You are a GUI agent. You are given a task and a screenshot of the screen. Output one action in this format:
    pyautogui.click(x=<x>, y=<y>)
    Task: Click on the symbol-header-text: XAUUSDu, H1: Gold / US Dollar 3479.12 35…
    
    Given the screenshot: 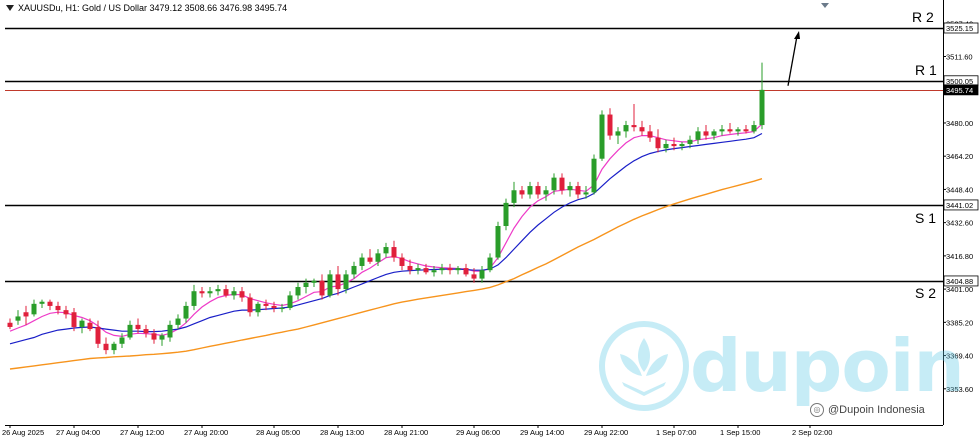 What is the action you would take?
    pyautogui.click(x=153, y=8)
    